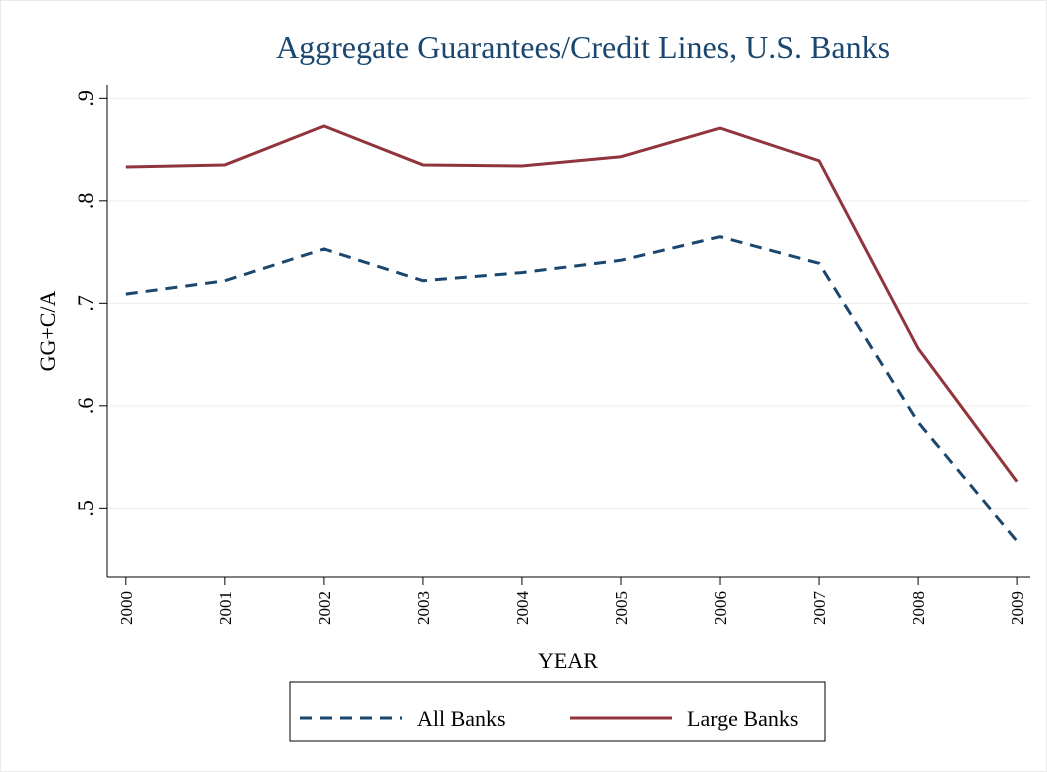 The height and width of the screenshot is (772, 1047). What do you see at coordinates (85, 406) in the screenshot?
I see `y-tick-label: .6` at bounding box center [85, 406].